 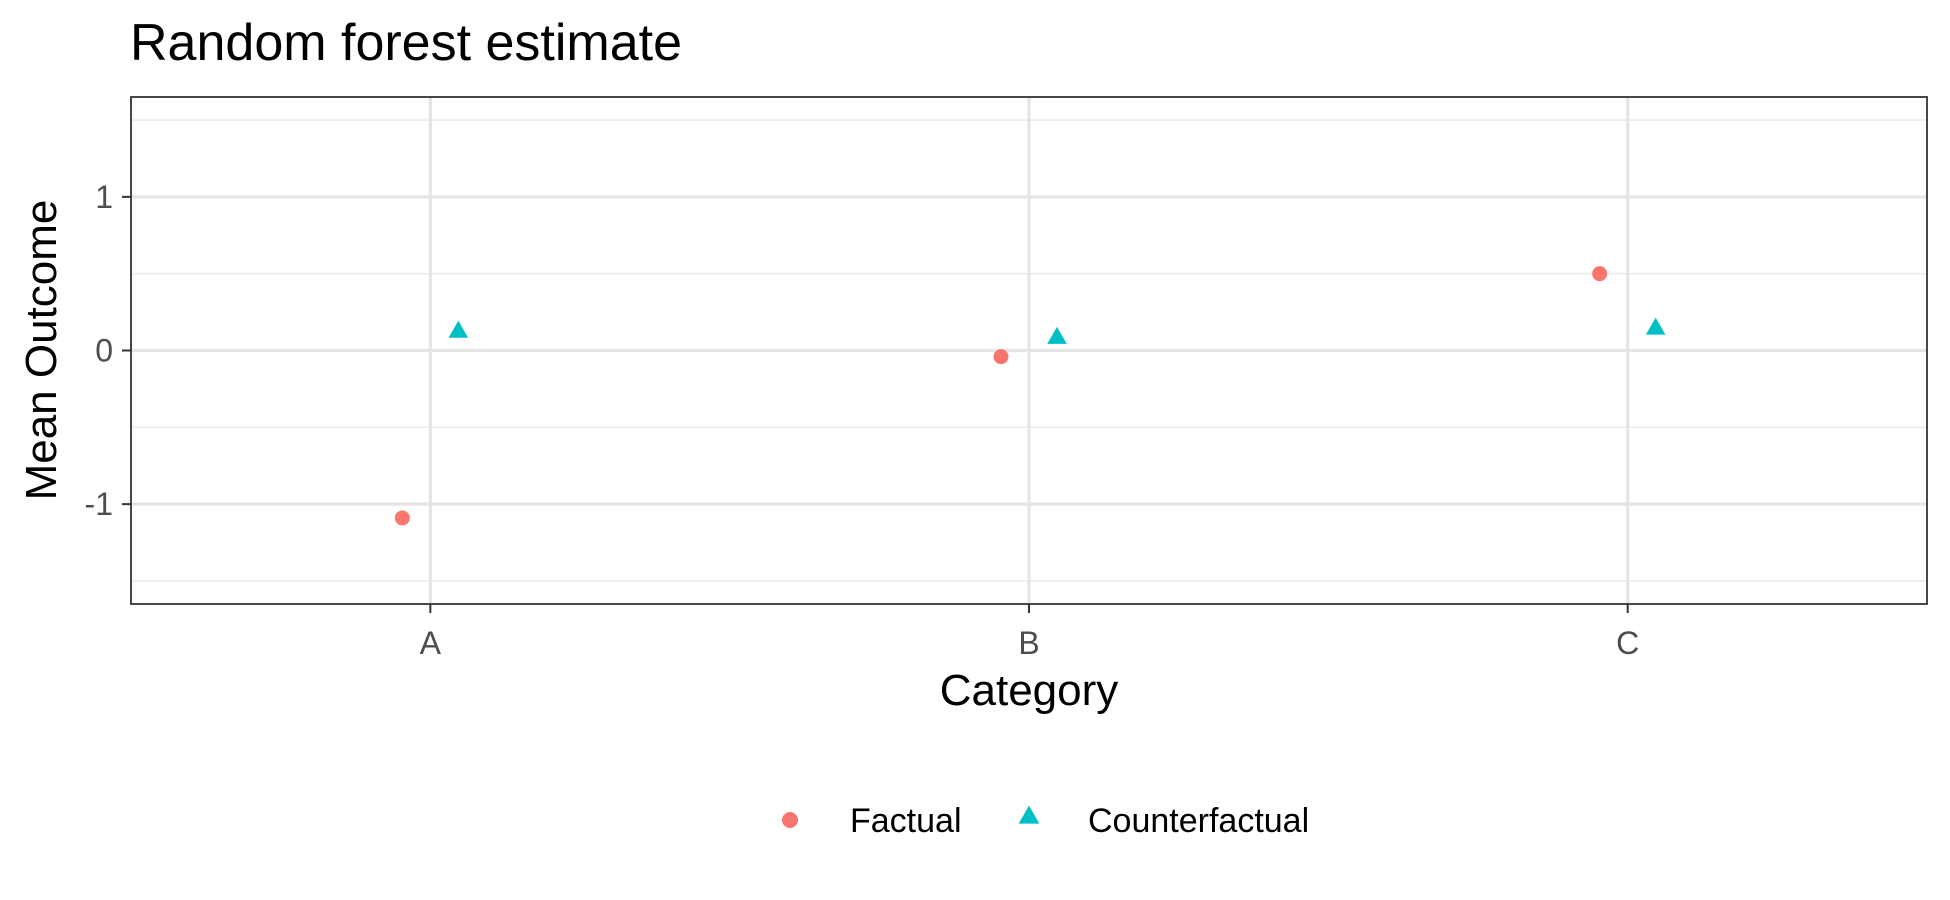 I want to click on y-tick-label: 0, so click(x=104, y=351).